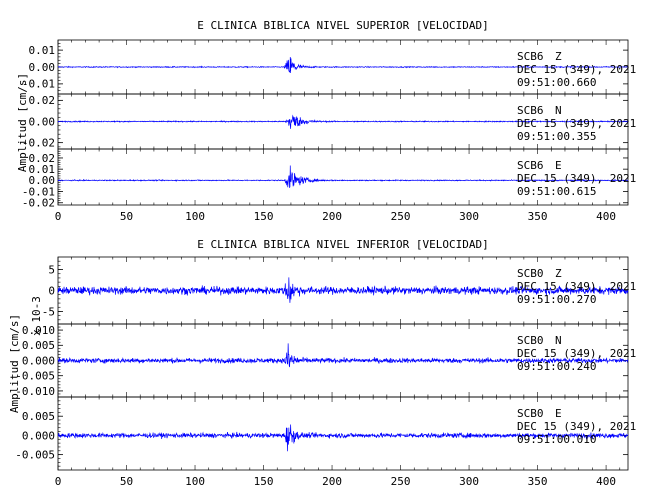  What do you see at coordinates (48, 311) in the screenshot?
I see `y-tick-label: -5` at bounding box center [48, 311].